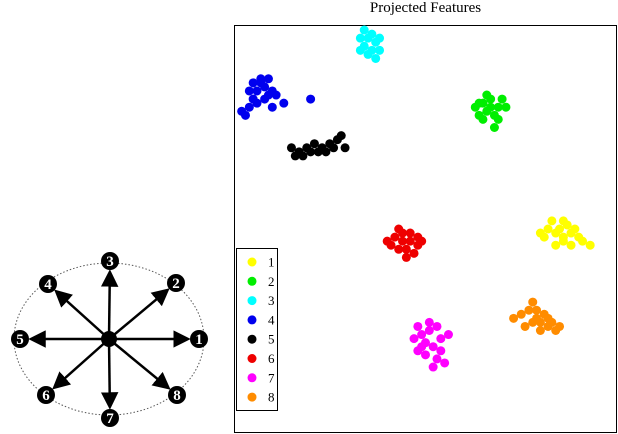 This screenshot has width=618, height=434. What do you see at coordinates (271, 262) in the screenshot?
I see `legend-label-1: 1` at bounding box center [271, 262].